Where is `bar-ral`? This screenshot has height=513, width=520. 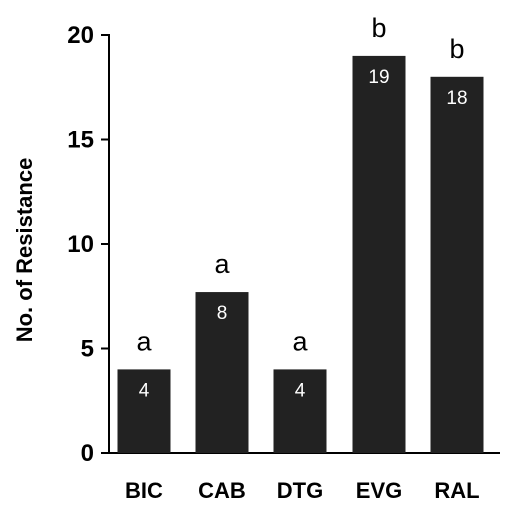
bar-ral is located at coordinates (457, 265).